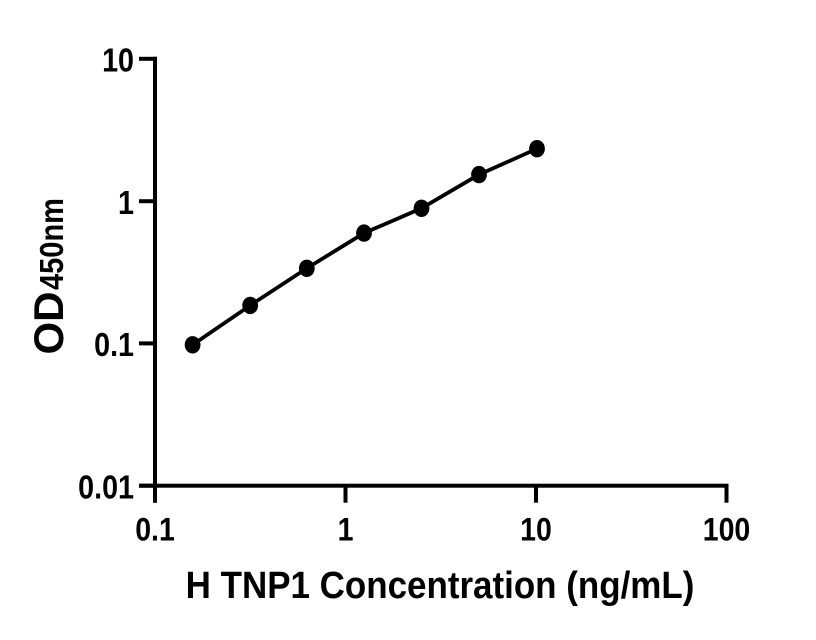  What do you see at coordinates (727, 530) in the screenshot?
I see `svg-text: 100` at bounding box center [727, 530].